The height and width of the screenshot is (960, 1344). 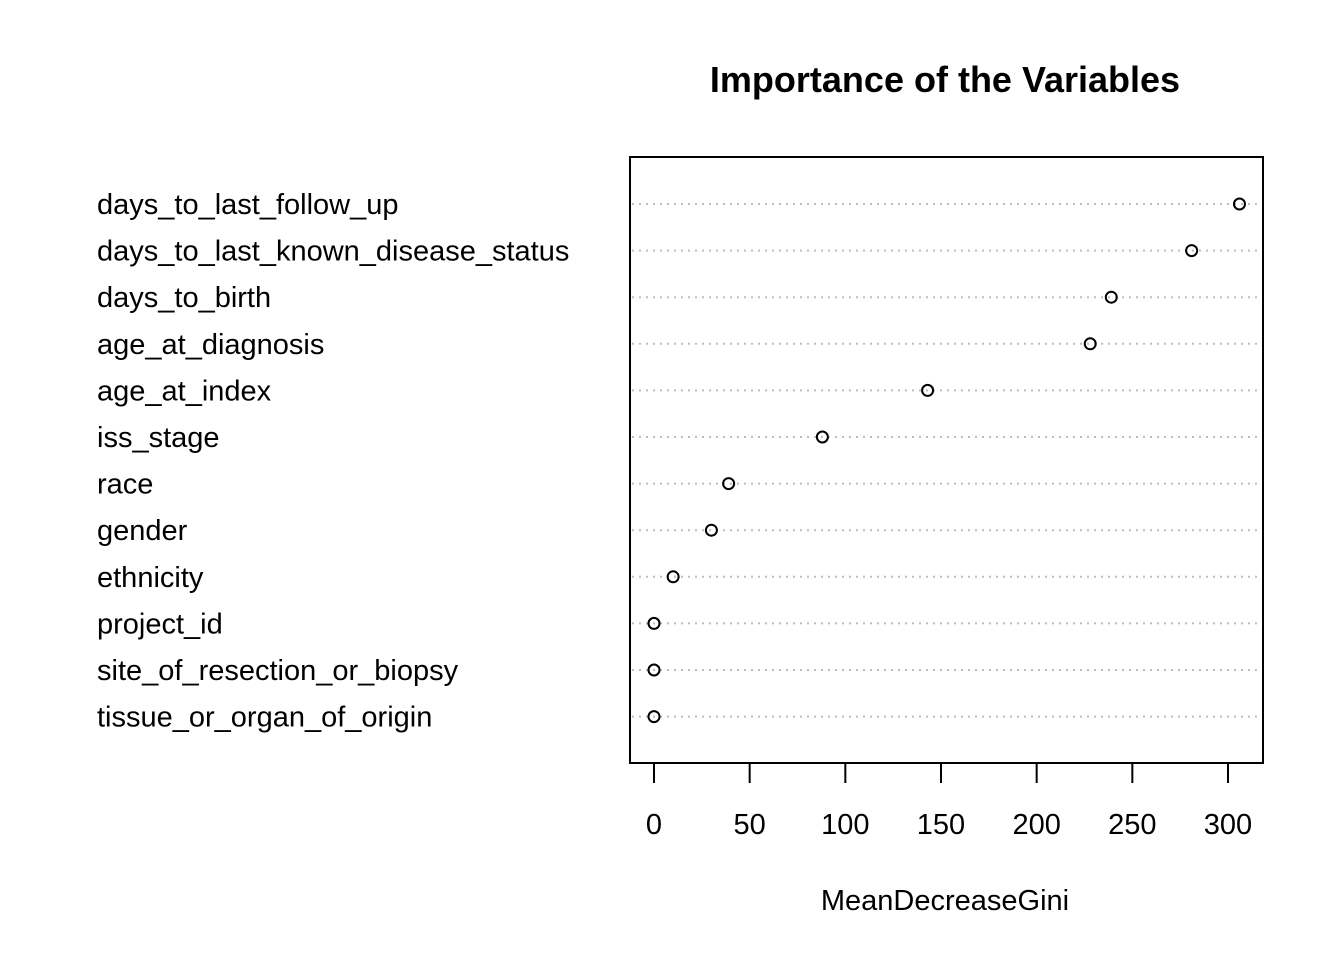 I want to click on category-label: iss_stage, so click(x=158, y=438).